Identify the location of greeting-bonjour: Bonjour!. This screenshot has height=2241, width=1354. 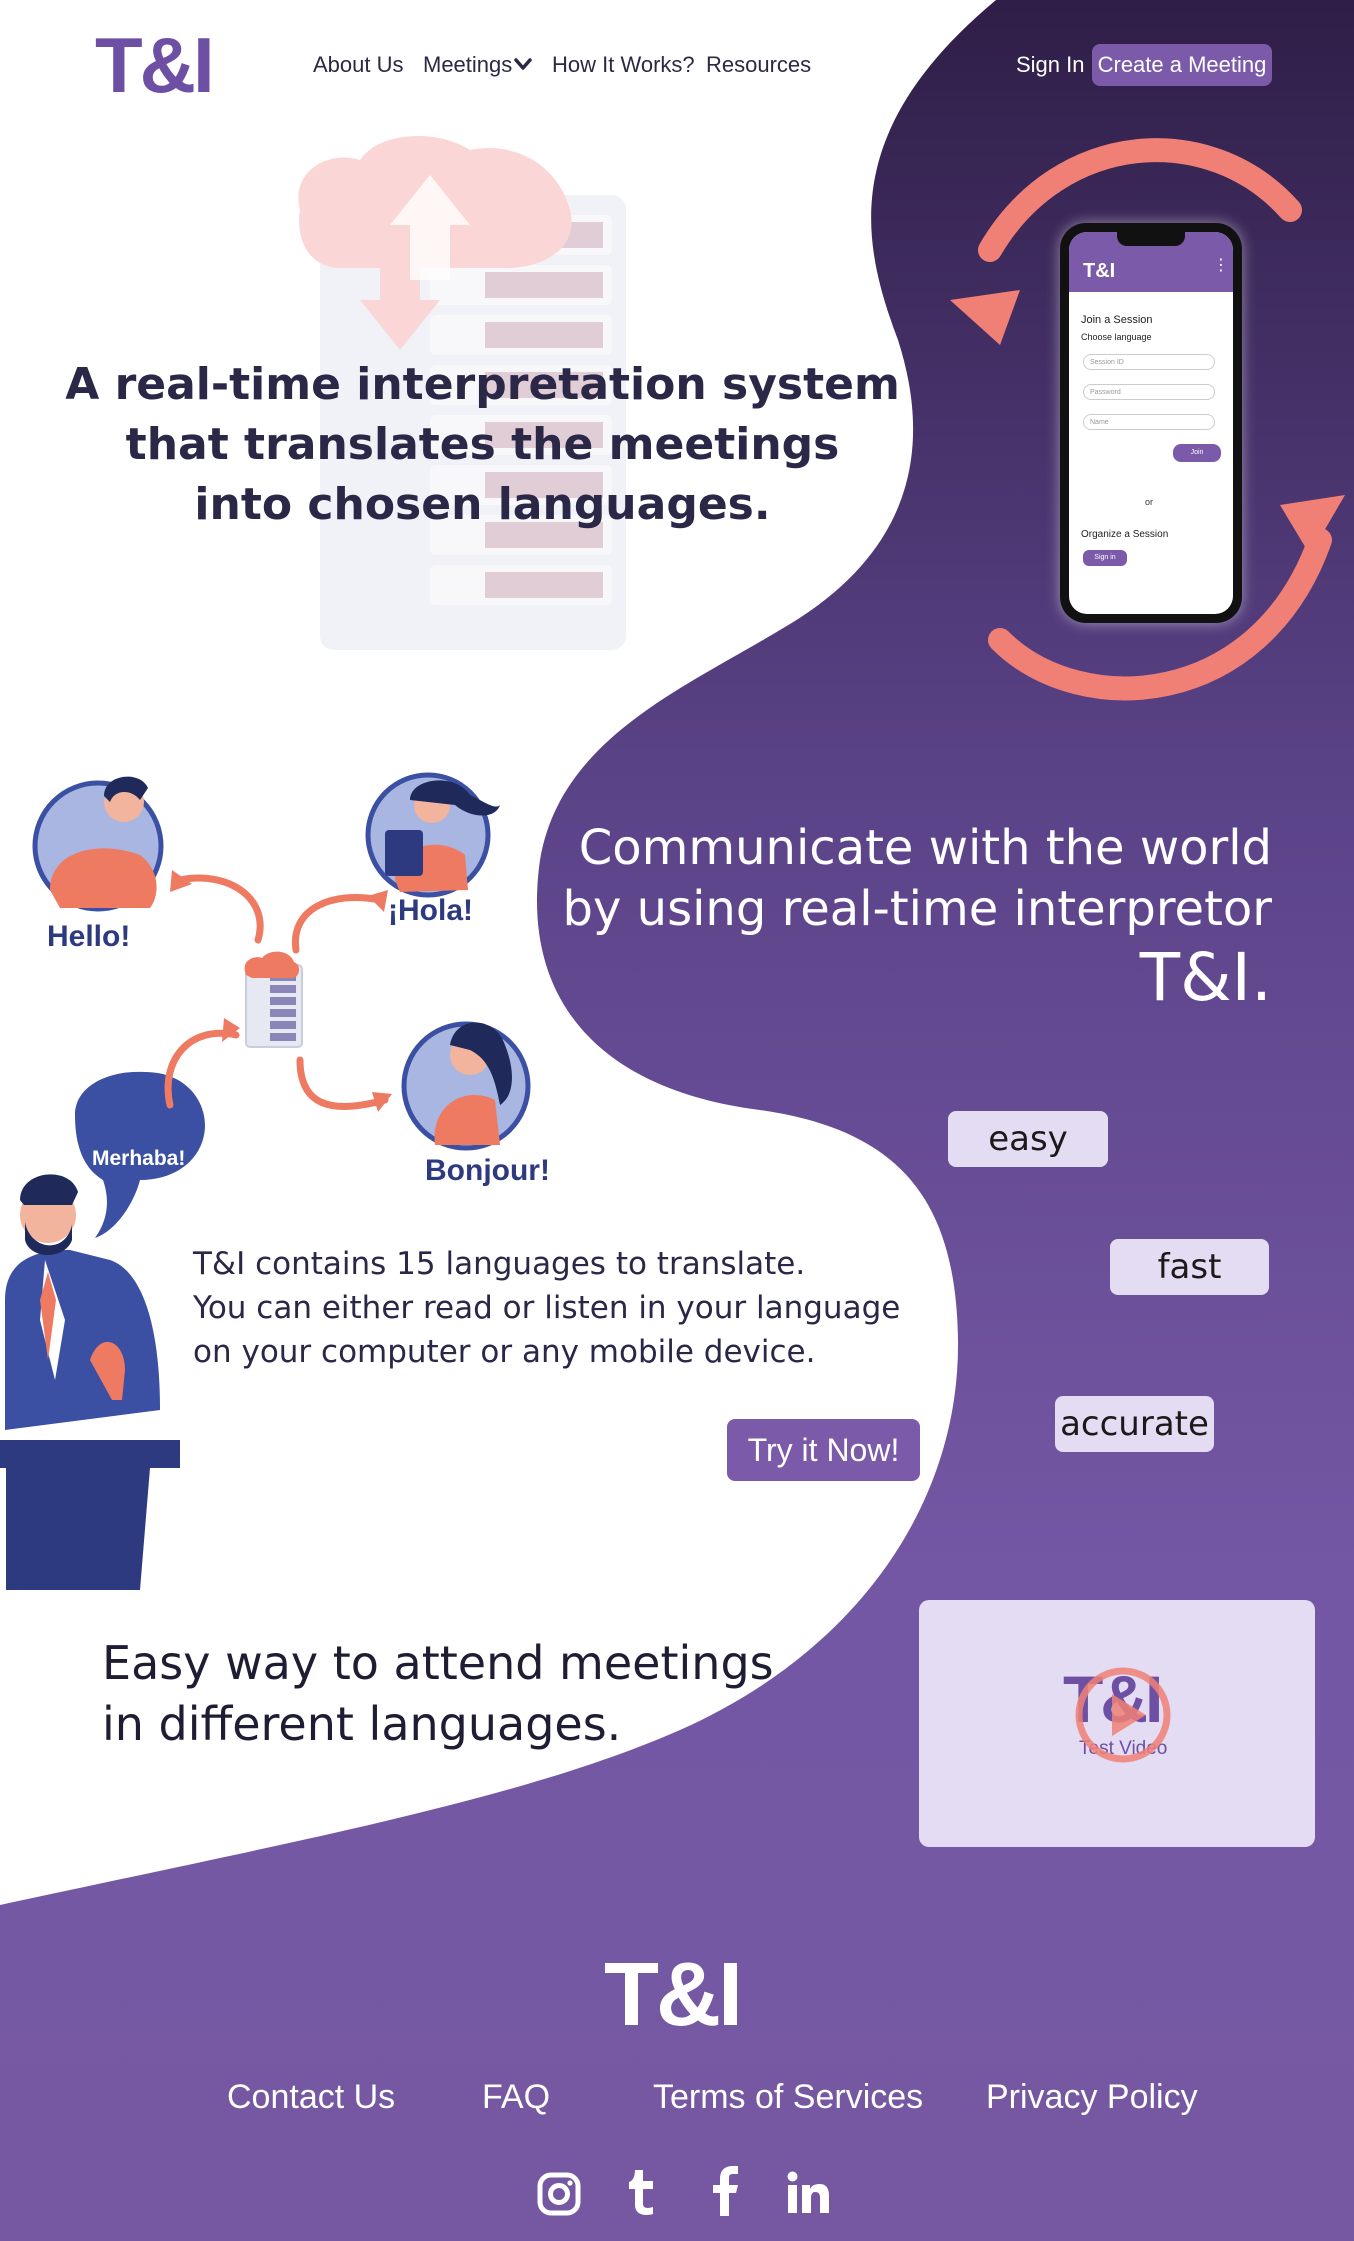
(487, 1170).